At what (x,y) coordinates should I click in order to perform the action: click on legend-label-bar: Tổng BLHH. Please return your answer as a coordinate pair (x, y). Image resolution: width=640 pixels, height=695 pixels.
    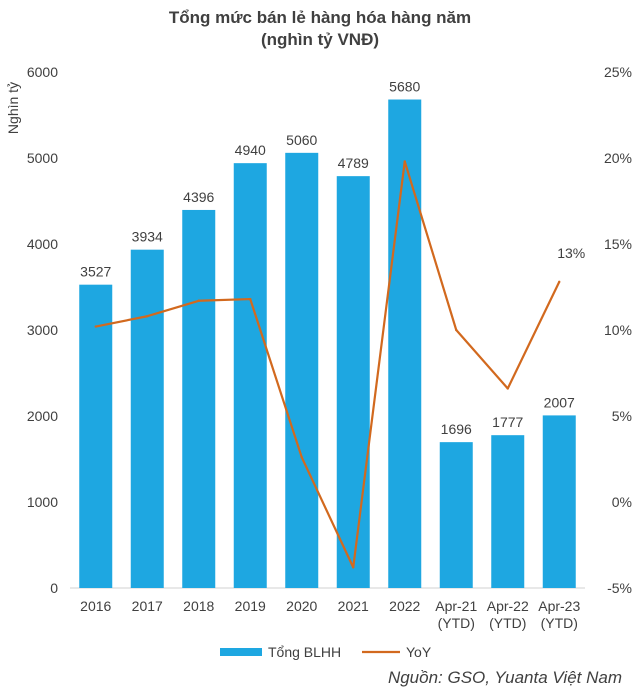
    Looking at the image, I should click on (304, 652).